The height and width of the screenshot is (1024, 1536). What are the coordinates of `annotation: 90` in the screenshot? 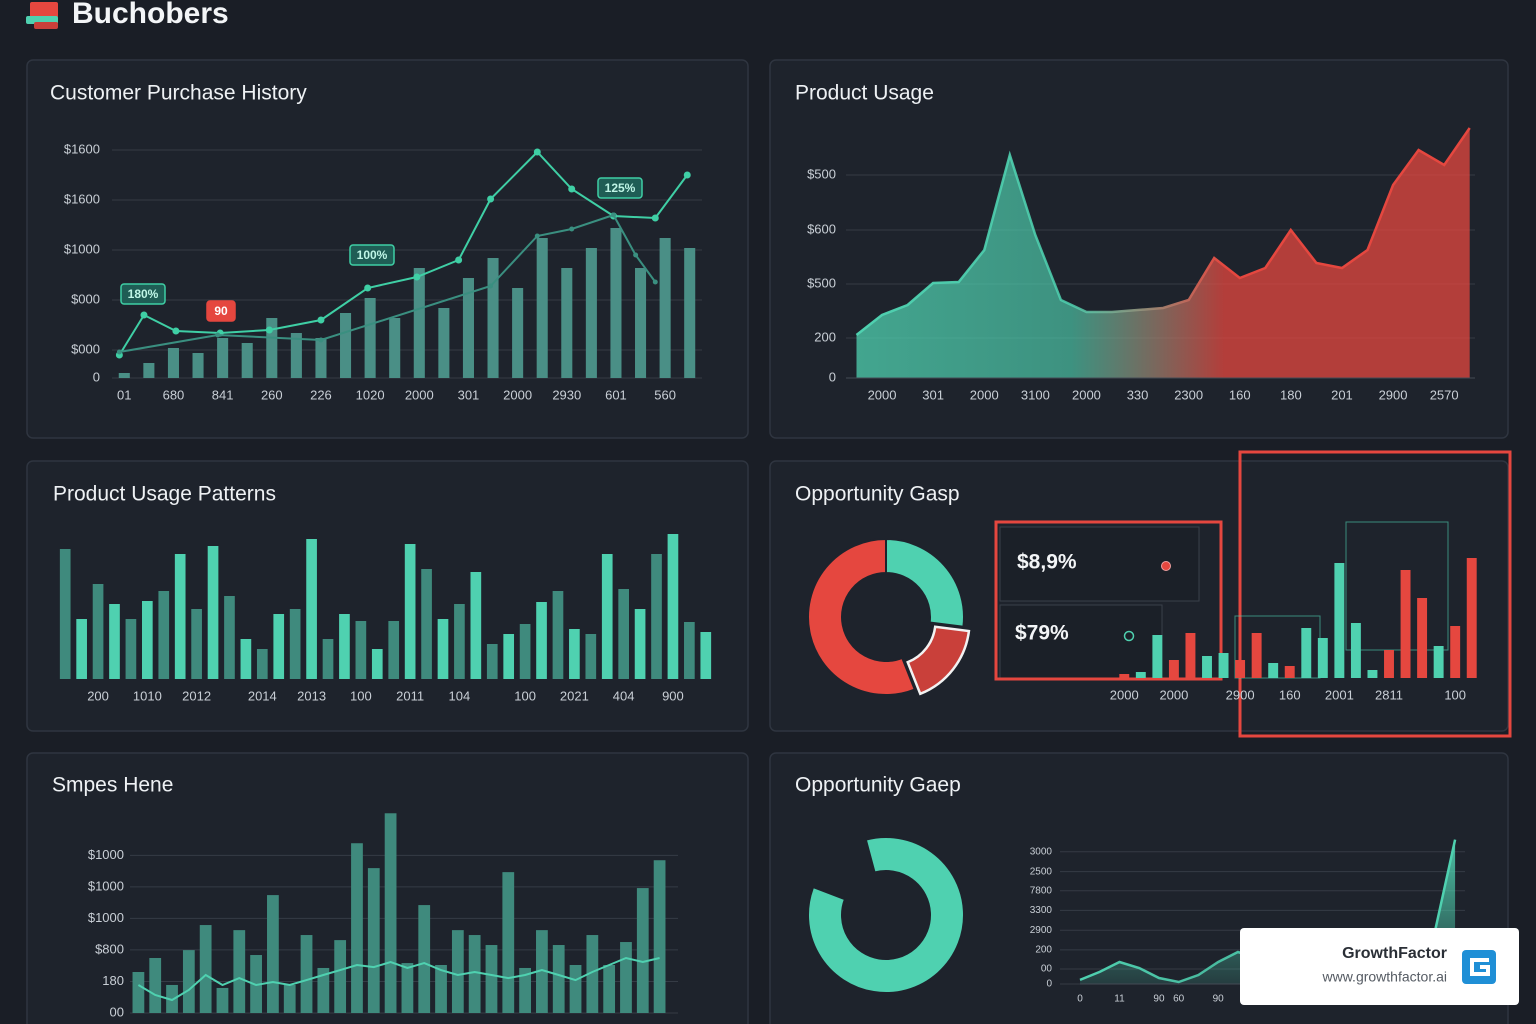 It's located at (221, 311).